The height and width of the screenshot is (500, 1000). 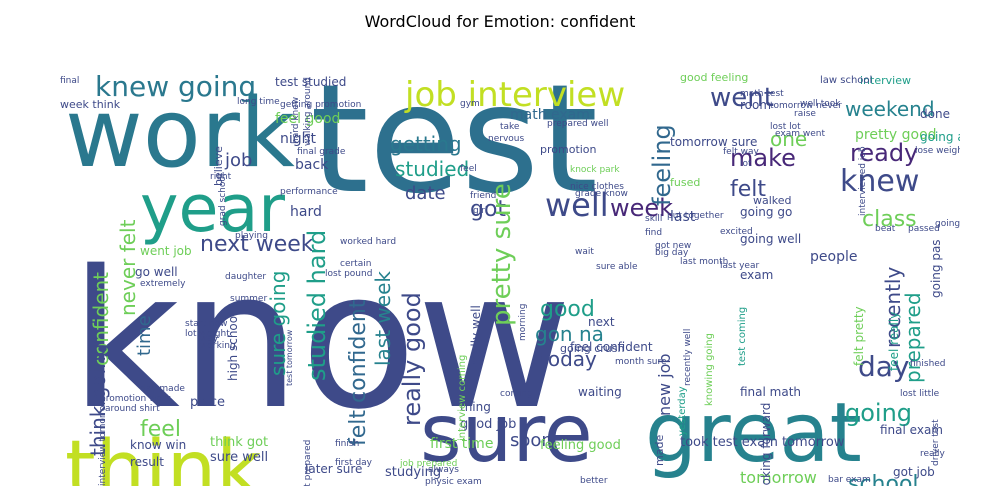 I want to click on word-walked: walked, so click(x=772, y=200).